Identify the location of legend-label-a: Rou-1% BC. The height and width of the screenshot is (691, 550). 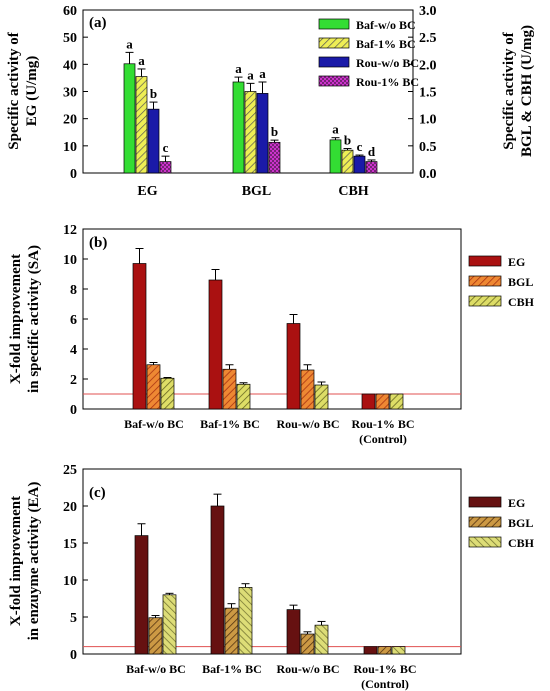
(387, 82).